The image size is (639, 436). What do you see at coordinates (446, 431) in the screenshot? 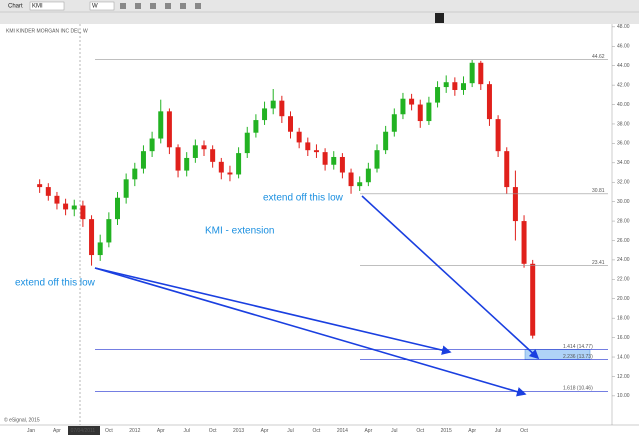
I see `x-tick-label: 2015` at bounding box center [446, 431].